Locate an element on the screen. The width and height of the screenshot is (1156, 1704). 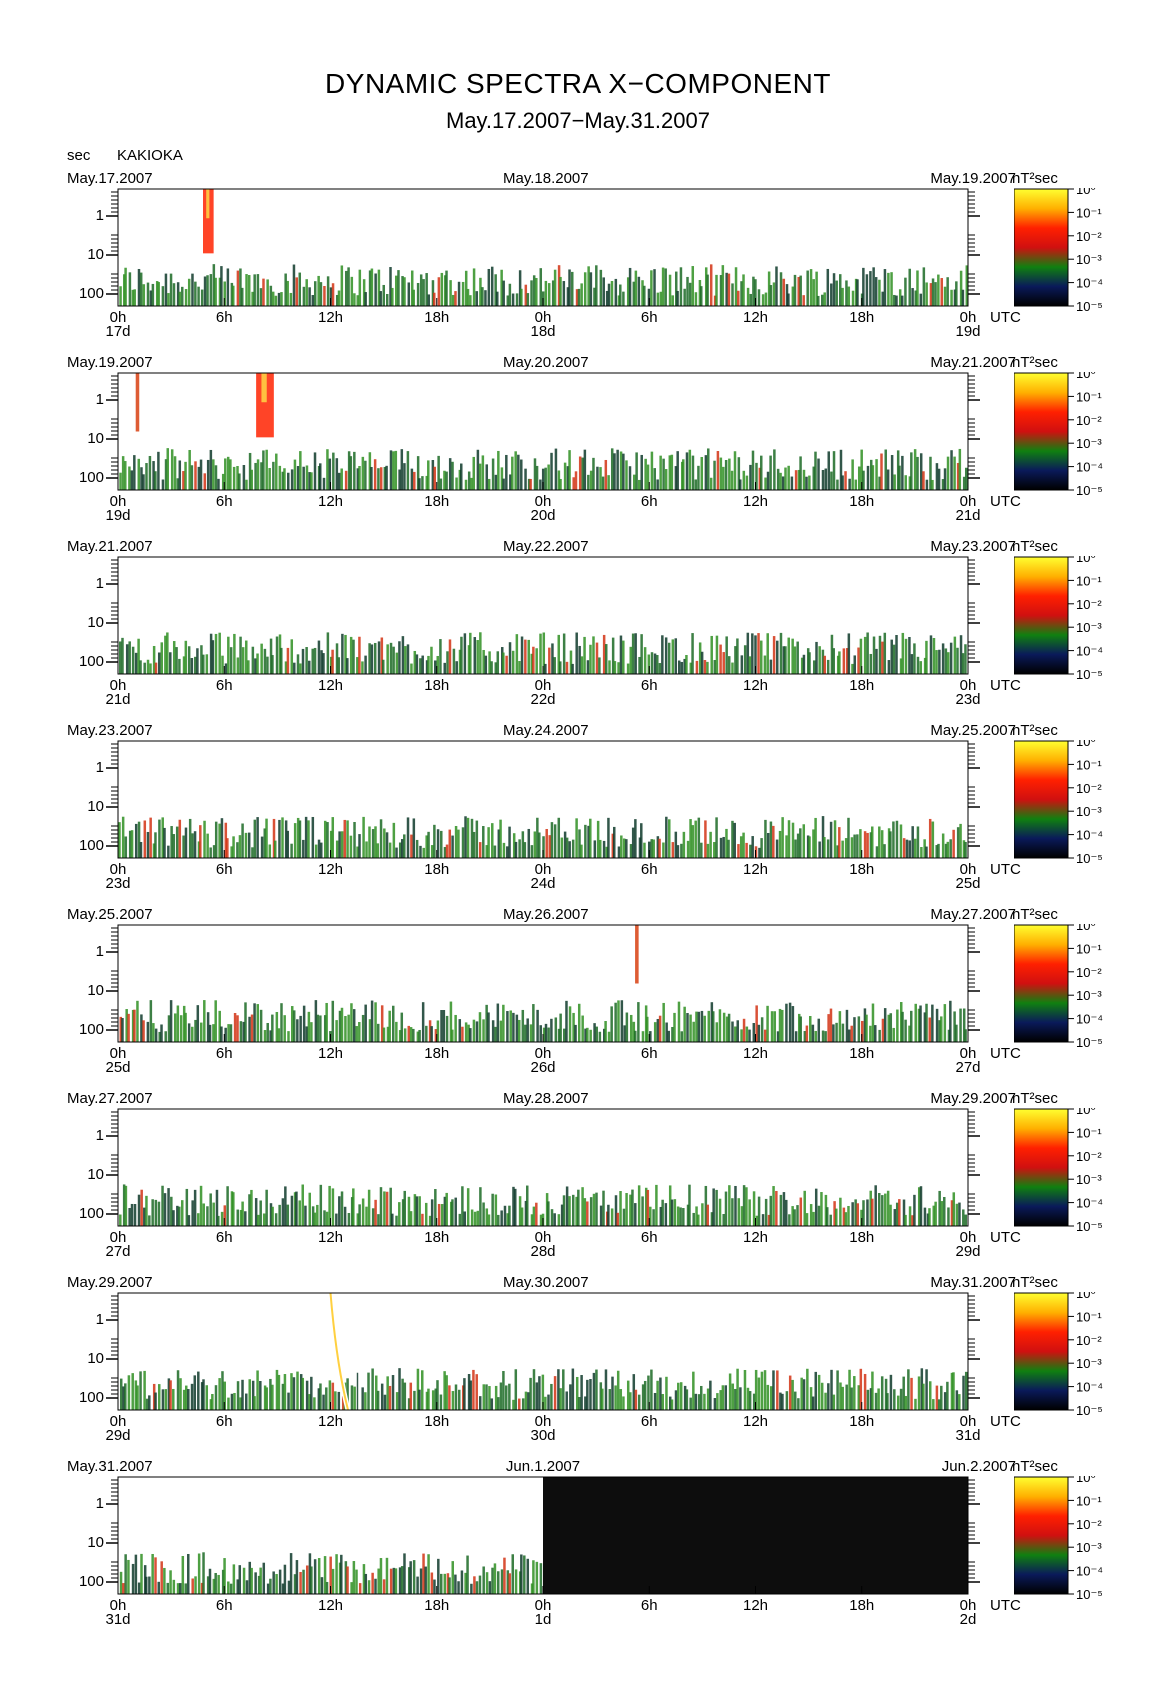
day-label: 1d is located at coordinates (543, 1619).